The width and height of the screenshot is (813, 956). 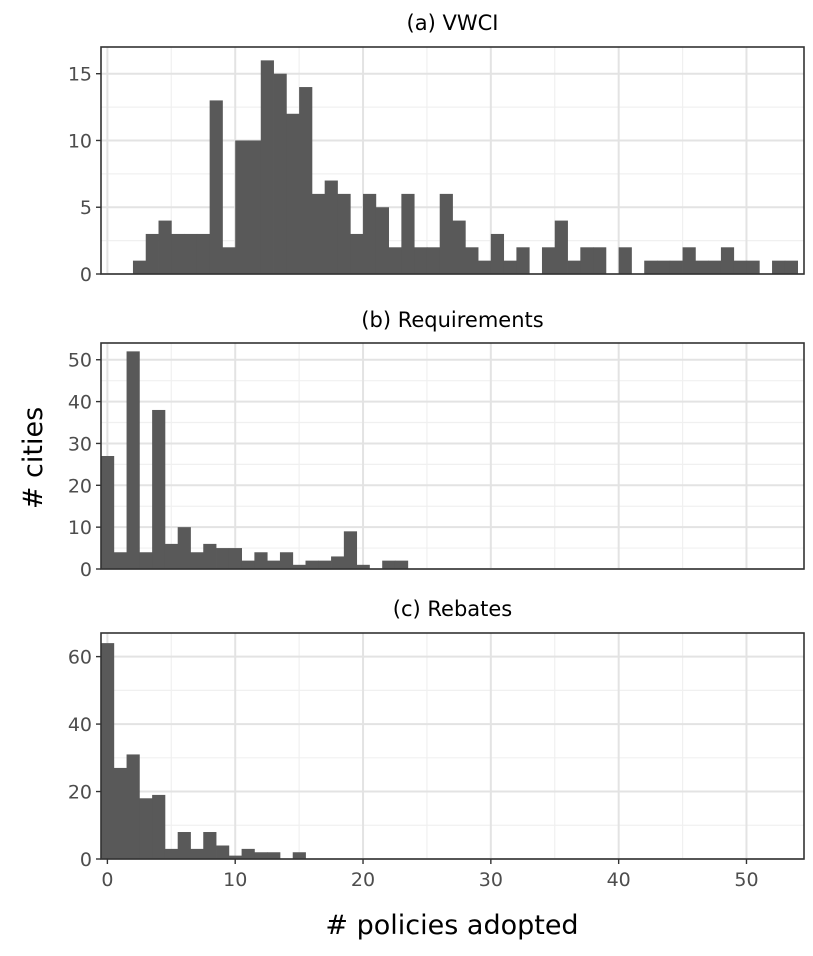 I want to click on y-tick-label: 50, so click(x=80, y=361).